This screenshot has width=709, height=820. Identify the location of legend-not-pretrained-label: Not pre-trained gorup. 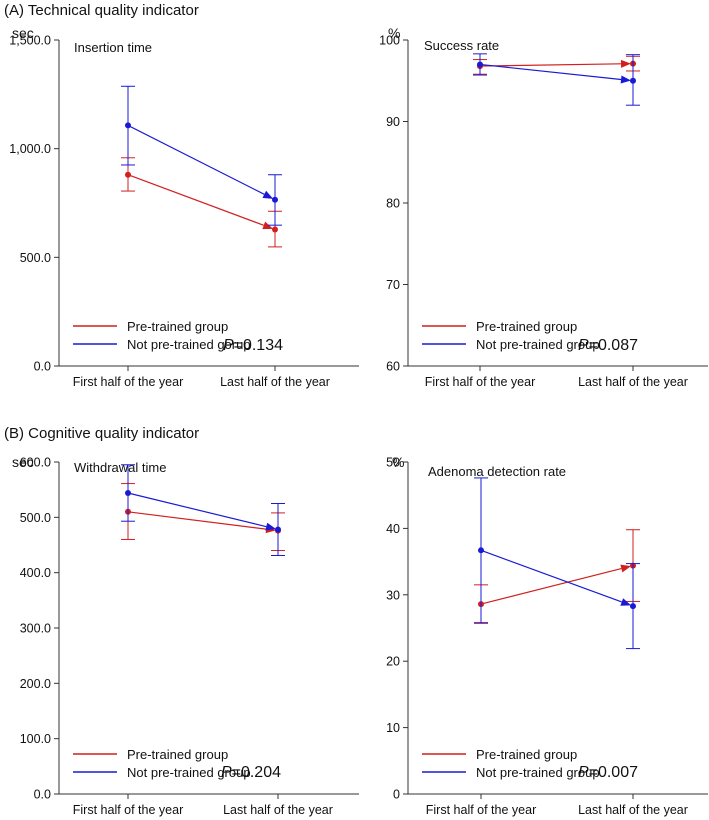
(189, 344).